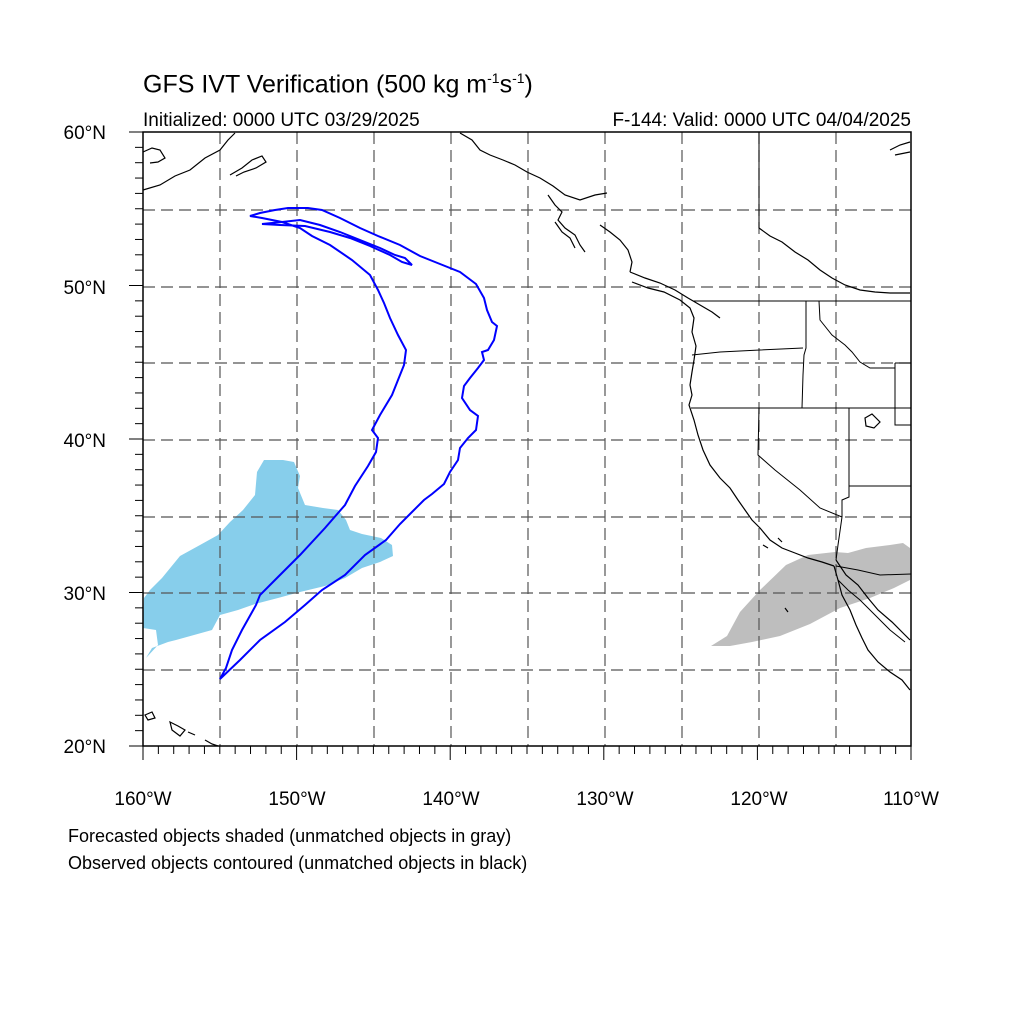 This screenshot has width=1024, height=1024. I want to click on plot-title: GFS IVT Verification (500 kg m-1s-1), so click(338, 84).